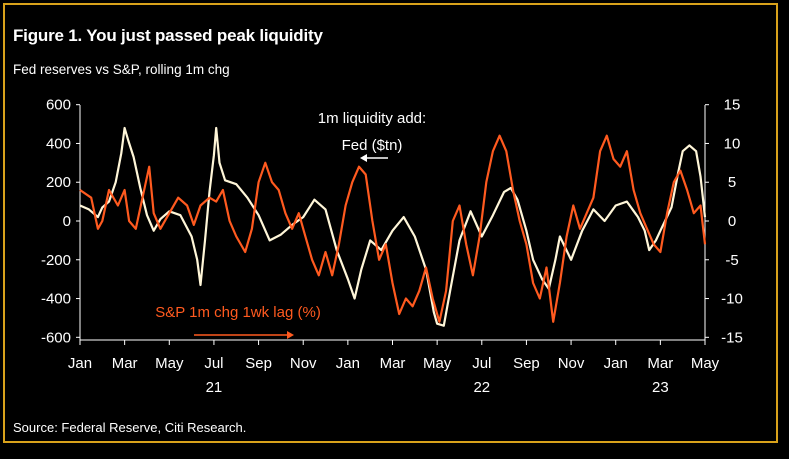 The width and height of the screenshot is (789, 459). Describe the element at coordinates (130, 427) in the screenshot. I see `chart-source: Source: Federal Reserve, Citi Research.` at that location.